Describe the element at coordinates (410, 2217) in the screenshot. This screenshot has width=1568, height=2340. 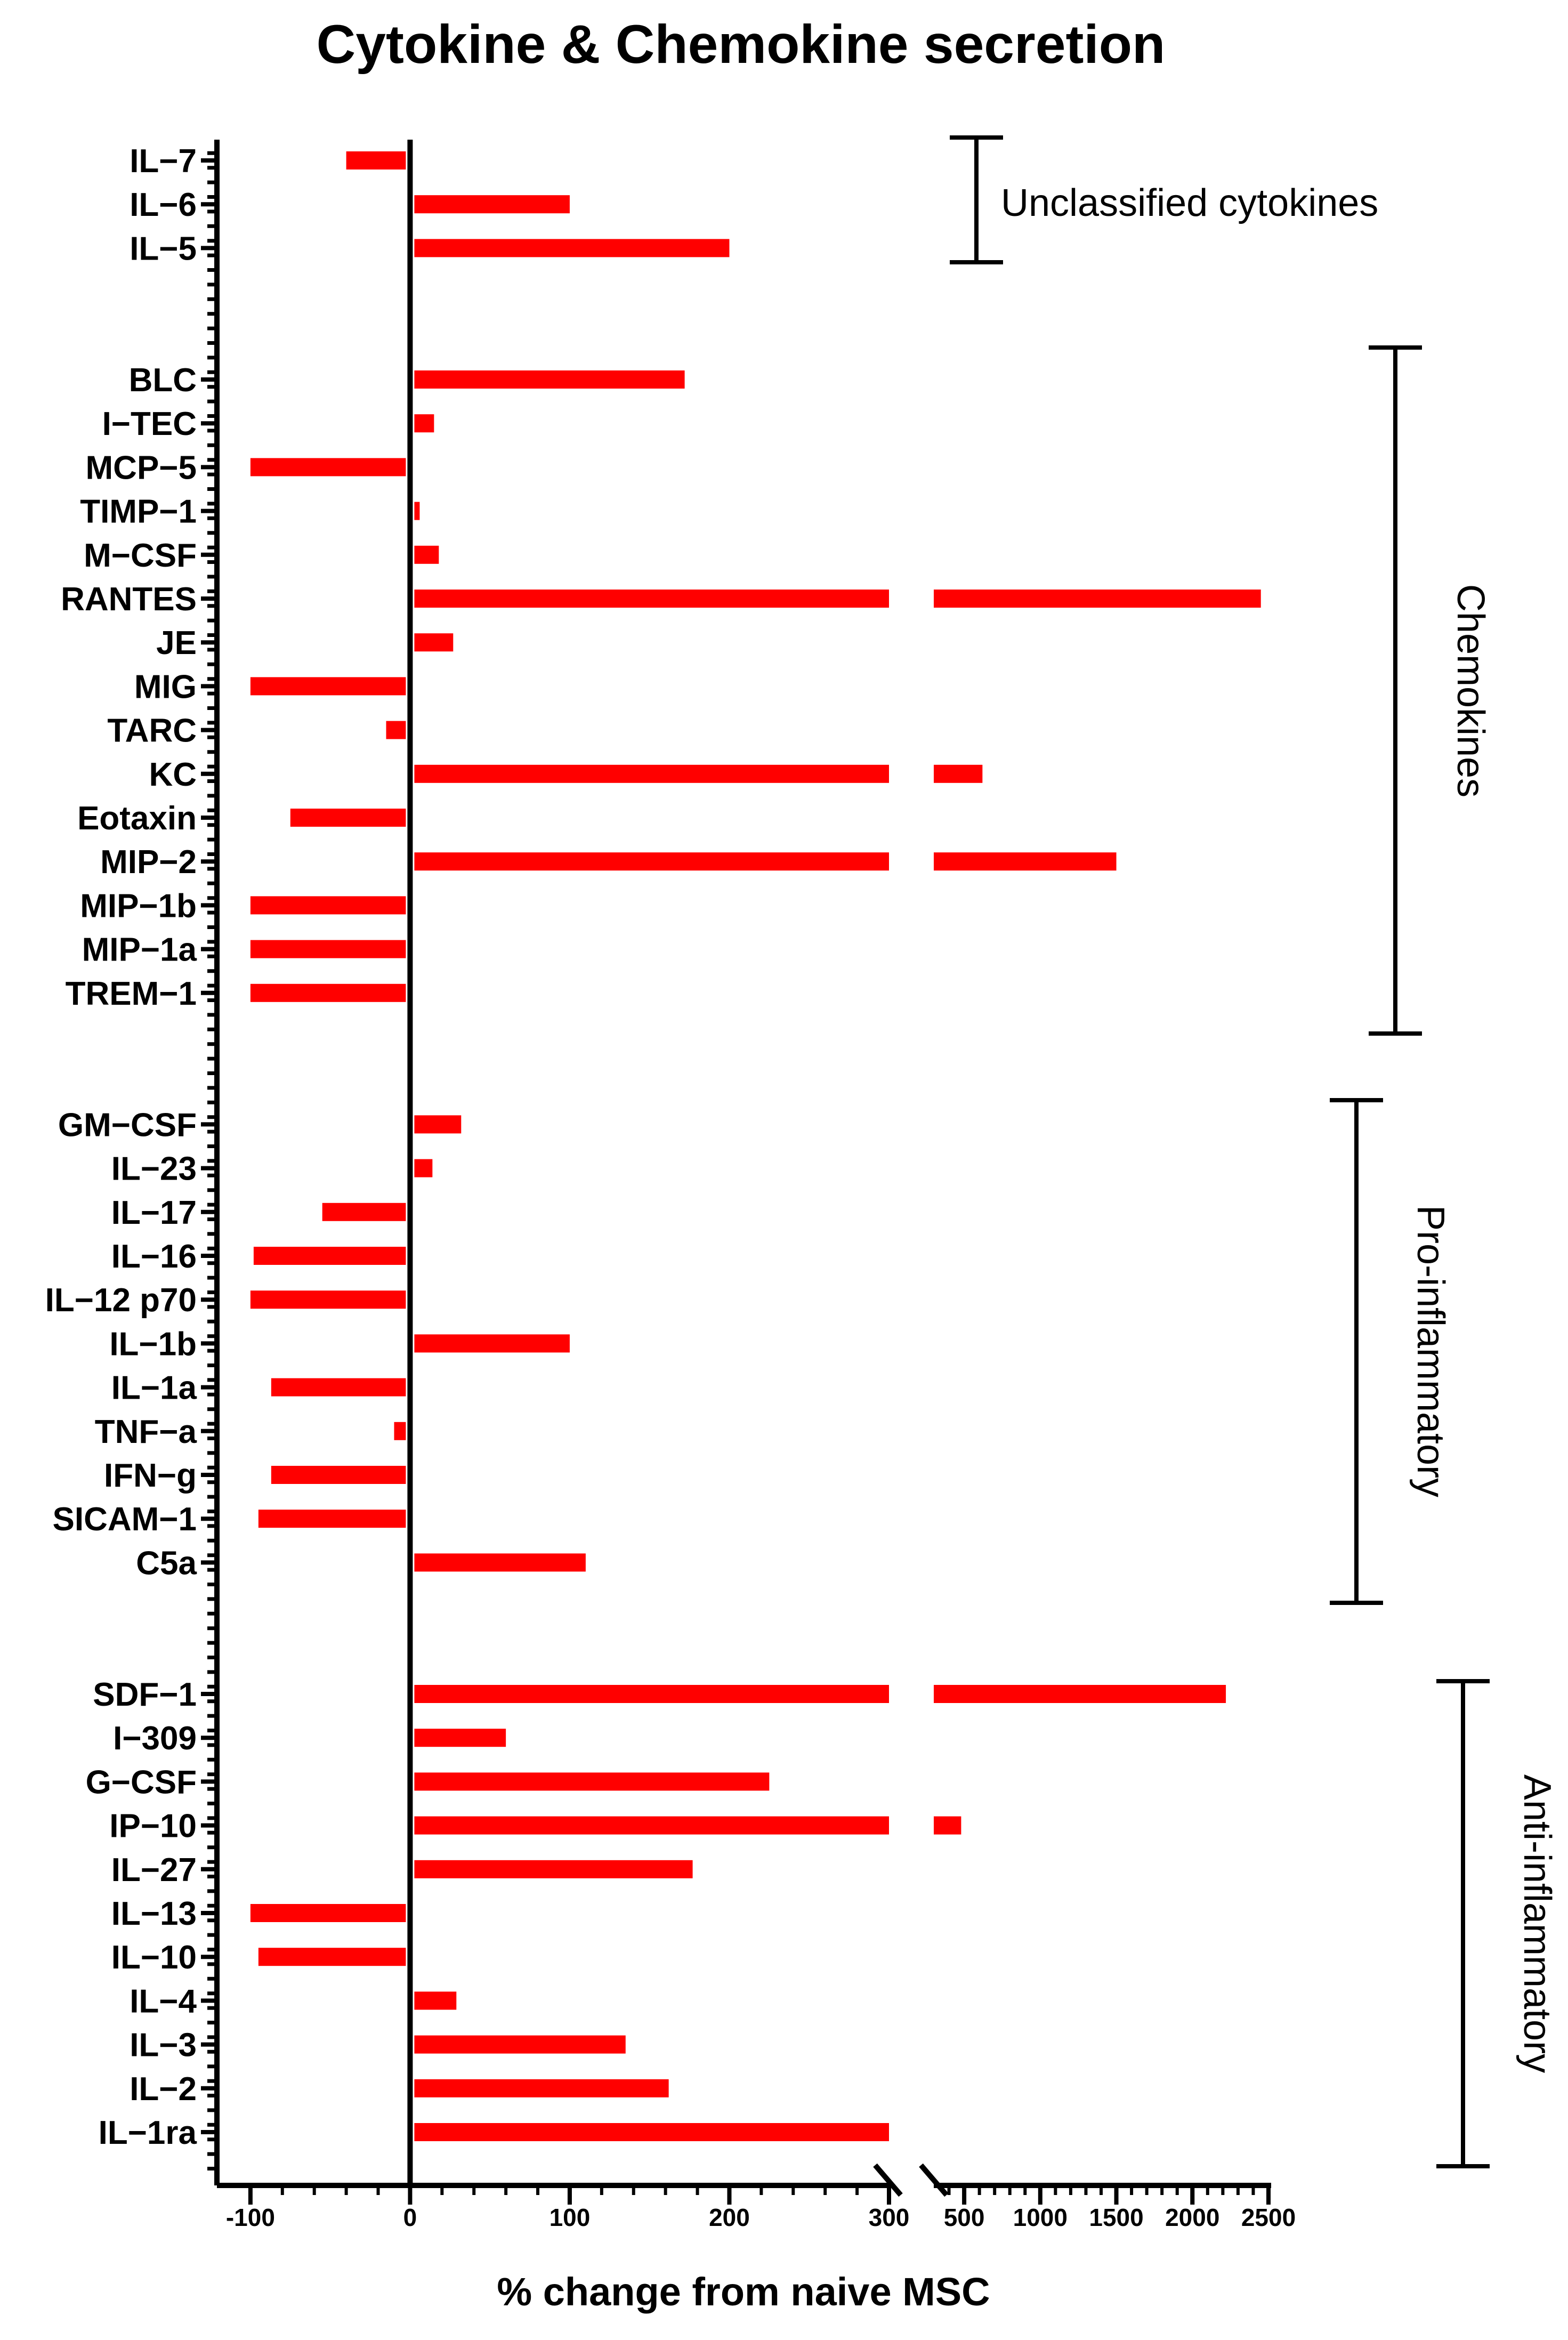
I see `x-tick-label: 0` at that location.